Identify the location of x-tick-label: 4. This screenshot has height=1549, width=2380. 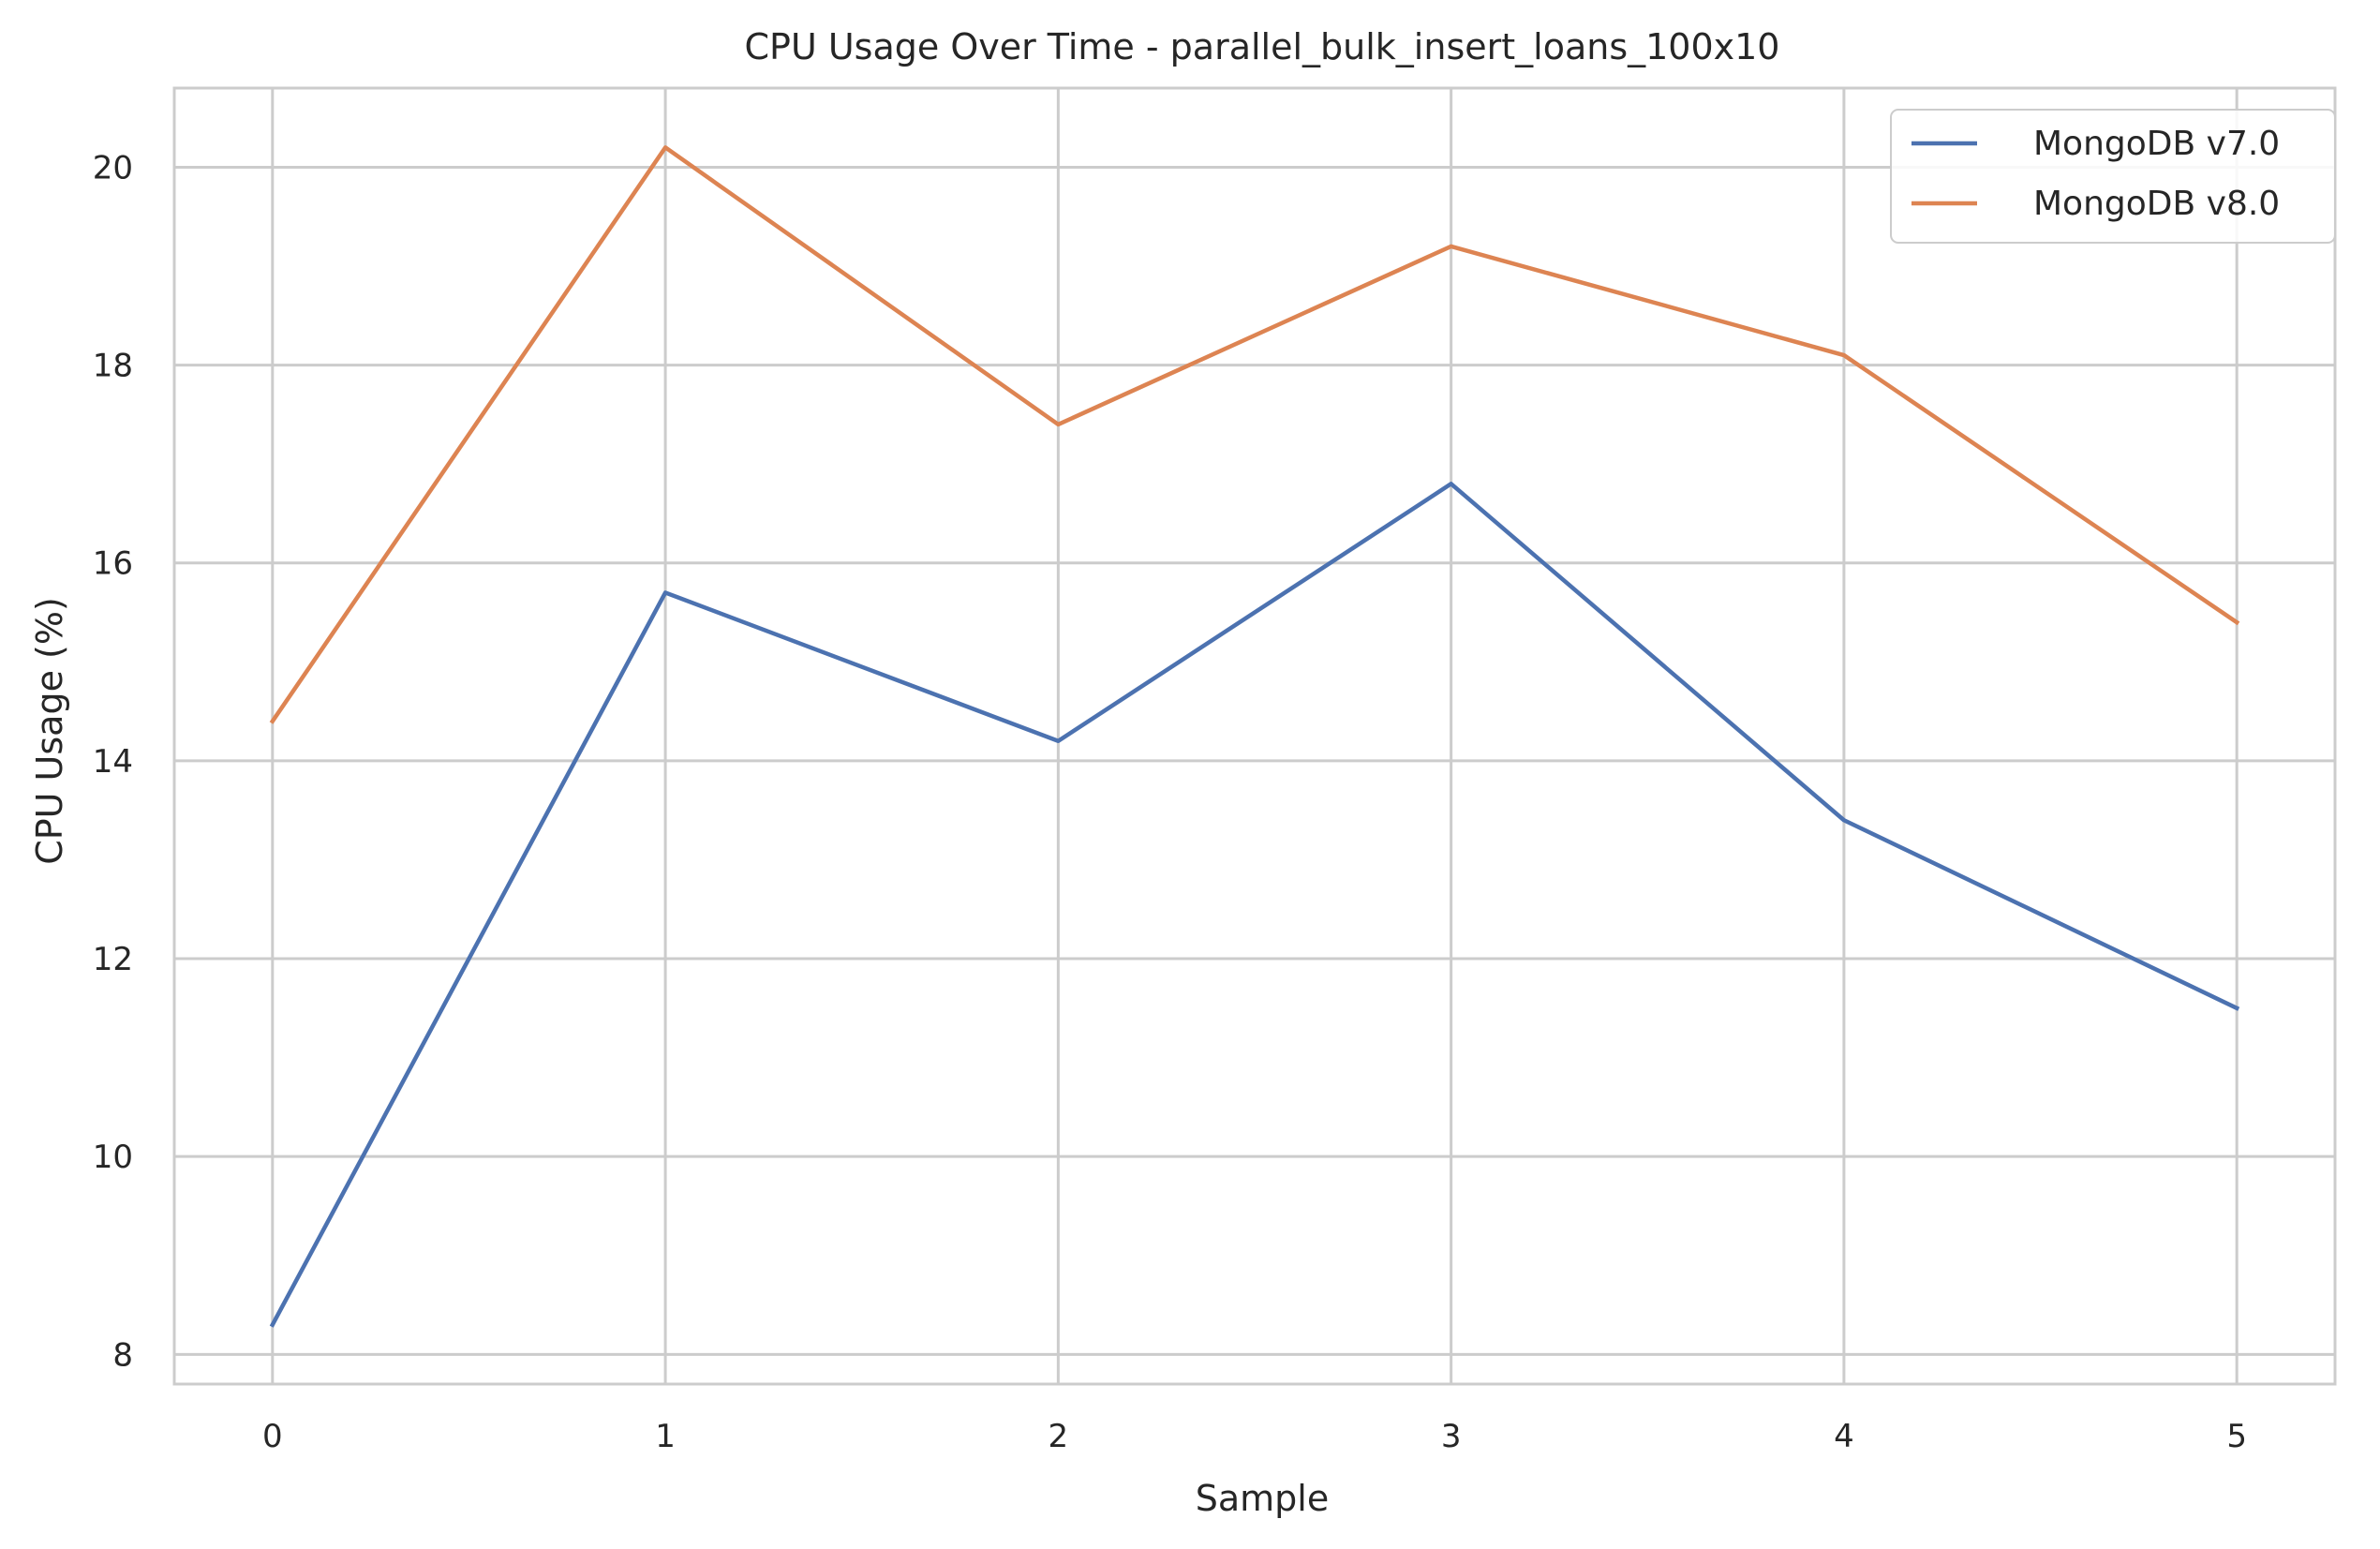
(1844, 1437).